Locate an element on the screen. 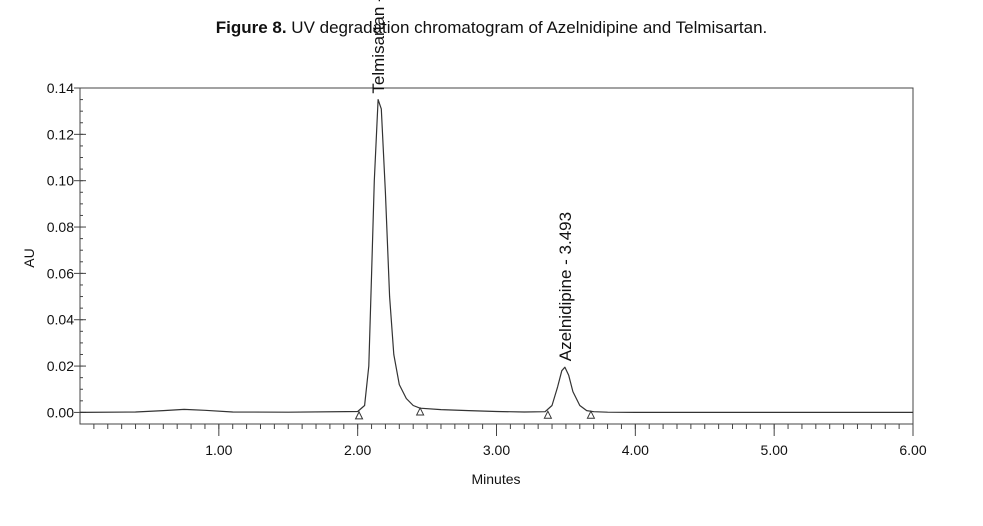 Image resolution: width=983 pixels, height=526 pixels. x-tick-label: 6.00 is located at coordinates (912, 450).